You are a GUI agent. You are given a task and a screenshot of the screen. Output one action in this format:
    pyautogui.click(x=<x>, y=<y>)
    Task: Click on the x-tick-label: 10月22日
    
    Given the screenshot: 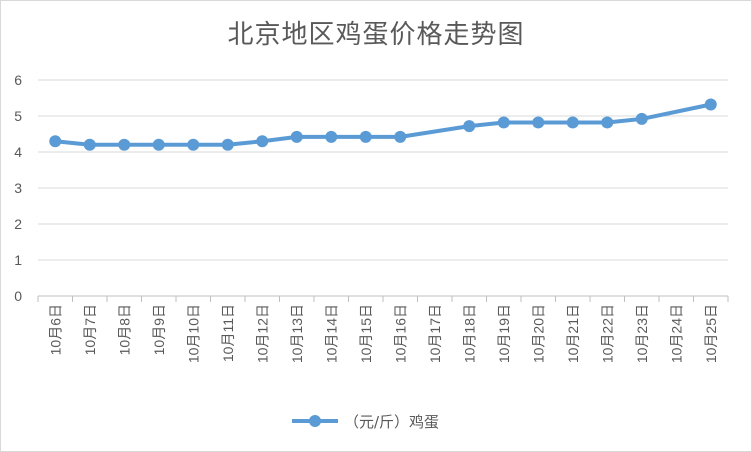 What is the action you would take?
    pyautogui.click(x=607, y=333)
    